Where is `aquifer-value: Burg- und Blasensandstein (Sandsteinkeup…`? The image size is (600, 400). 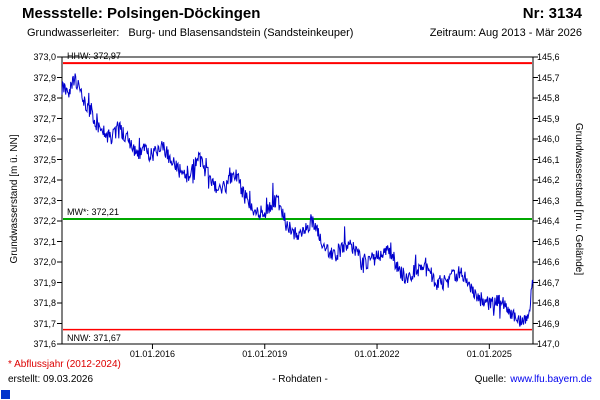 aquifer-value: Burg- und Blasensandstein (Sandsteinkeup… is located at coordinates (241, 33).